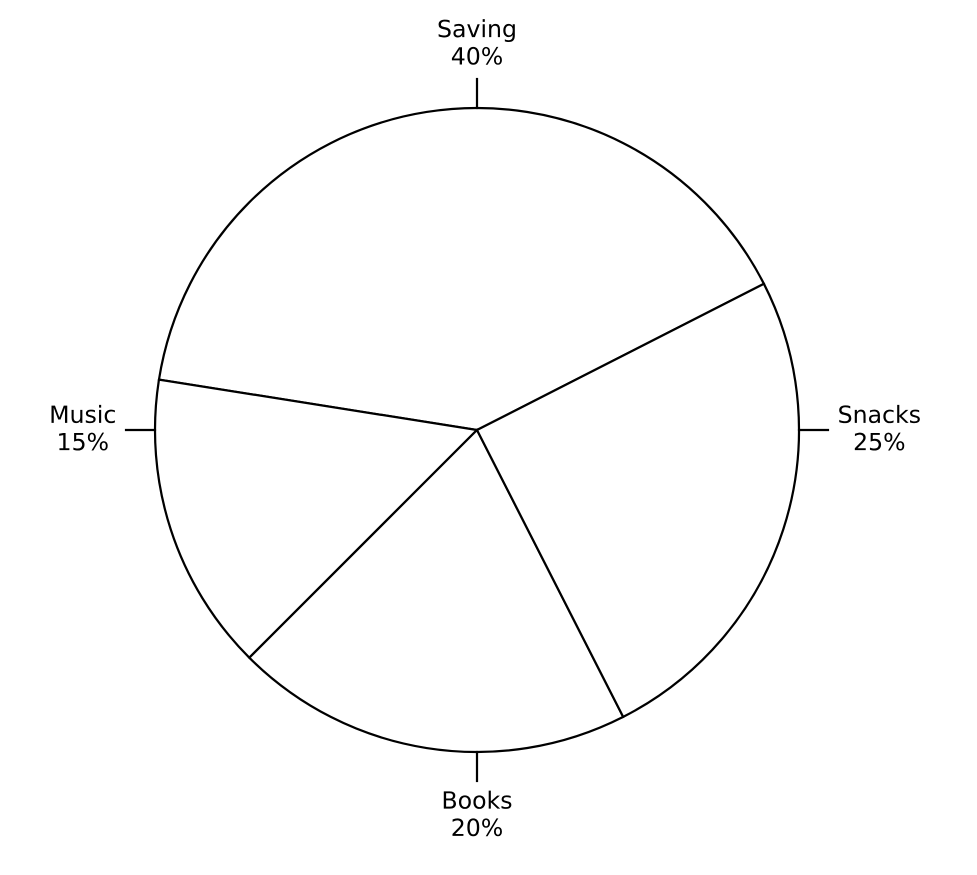 Image resolution: width=977 pixels, height=875 pixels. What do you see at coordinates (476, 30) in the screenshot?
I see `slice-label: Saving` at bounding box center [476, 30].